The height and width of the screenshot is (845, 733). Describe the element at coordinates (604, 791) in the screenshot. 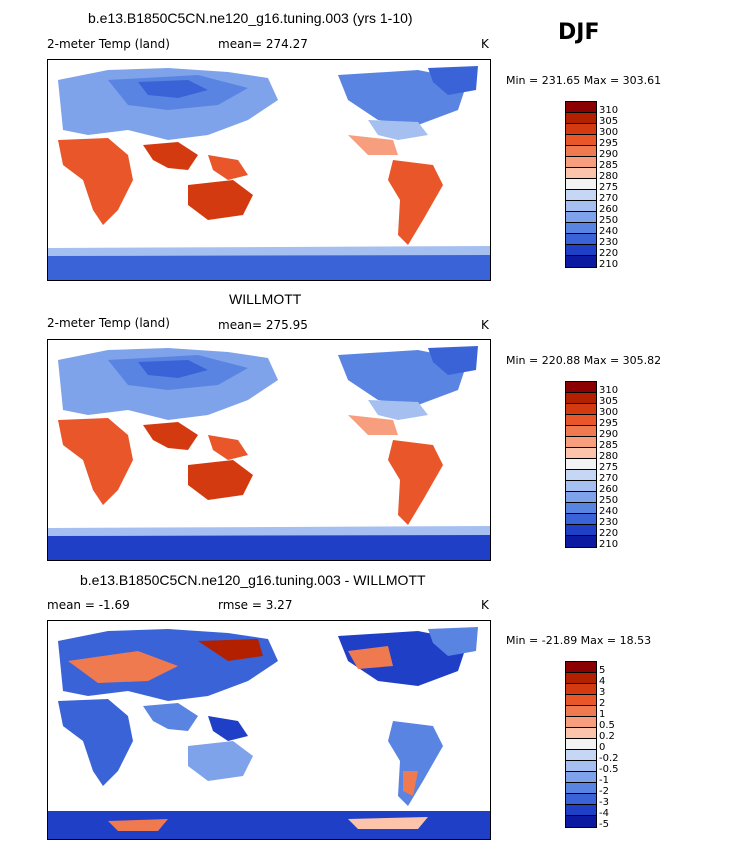

I see `colorbar-label: -2` at that location.